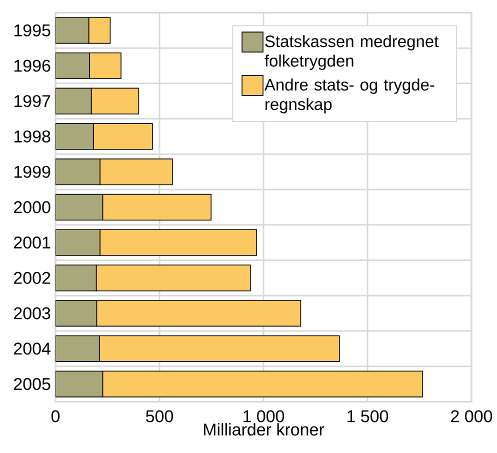 This screenshot has height=453, width=497. I want to click on y-tick-label: 2001, so click(32, 242).